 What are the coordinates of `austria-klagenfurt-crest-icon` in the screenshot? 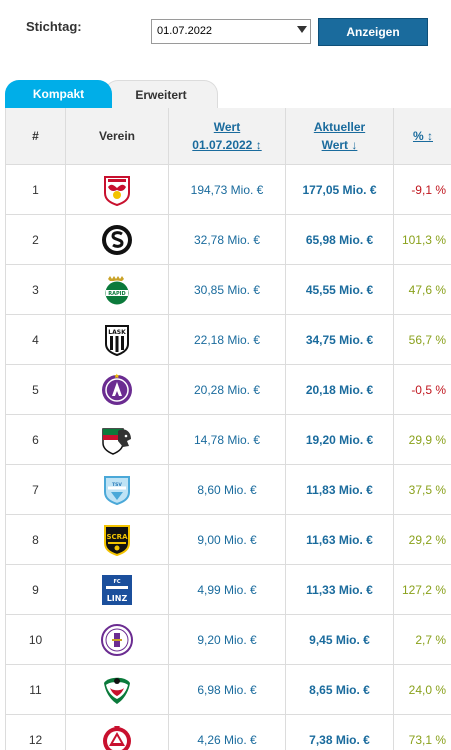 It's located at (117, 640).